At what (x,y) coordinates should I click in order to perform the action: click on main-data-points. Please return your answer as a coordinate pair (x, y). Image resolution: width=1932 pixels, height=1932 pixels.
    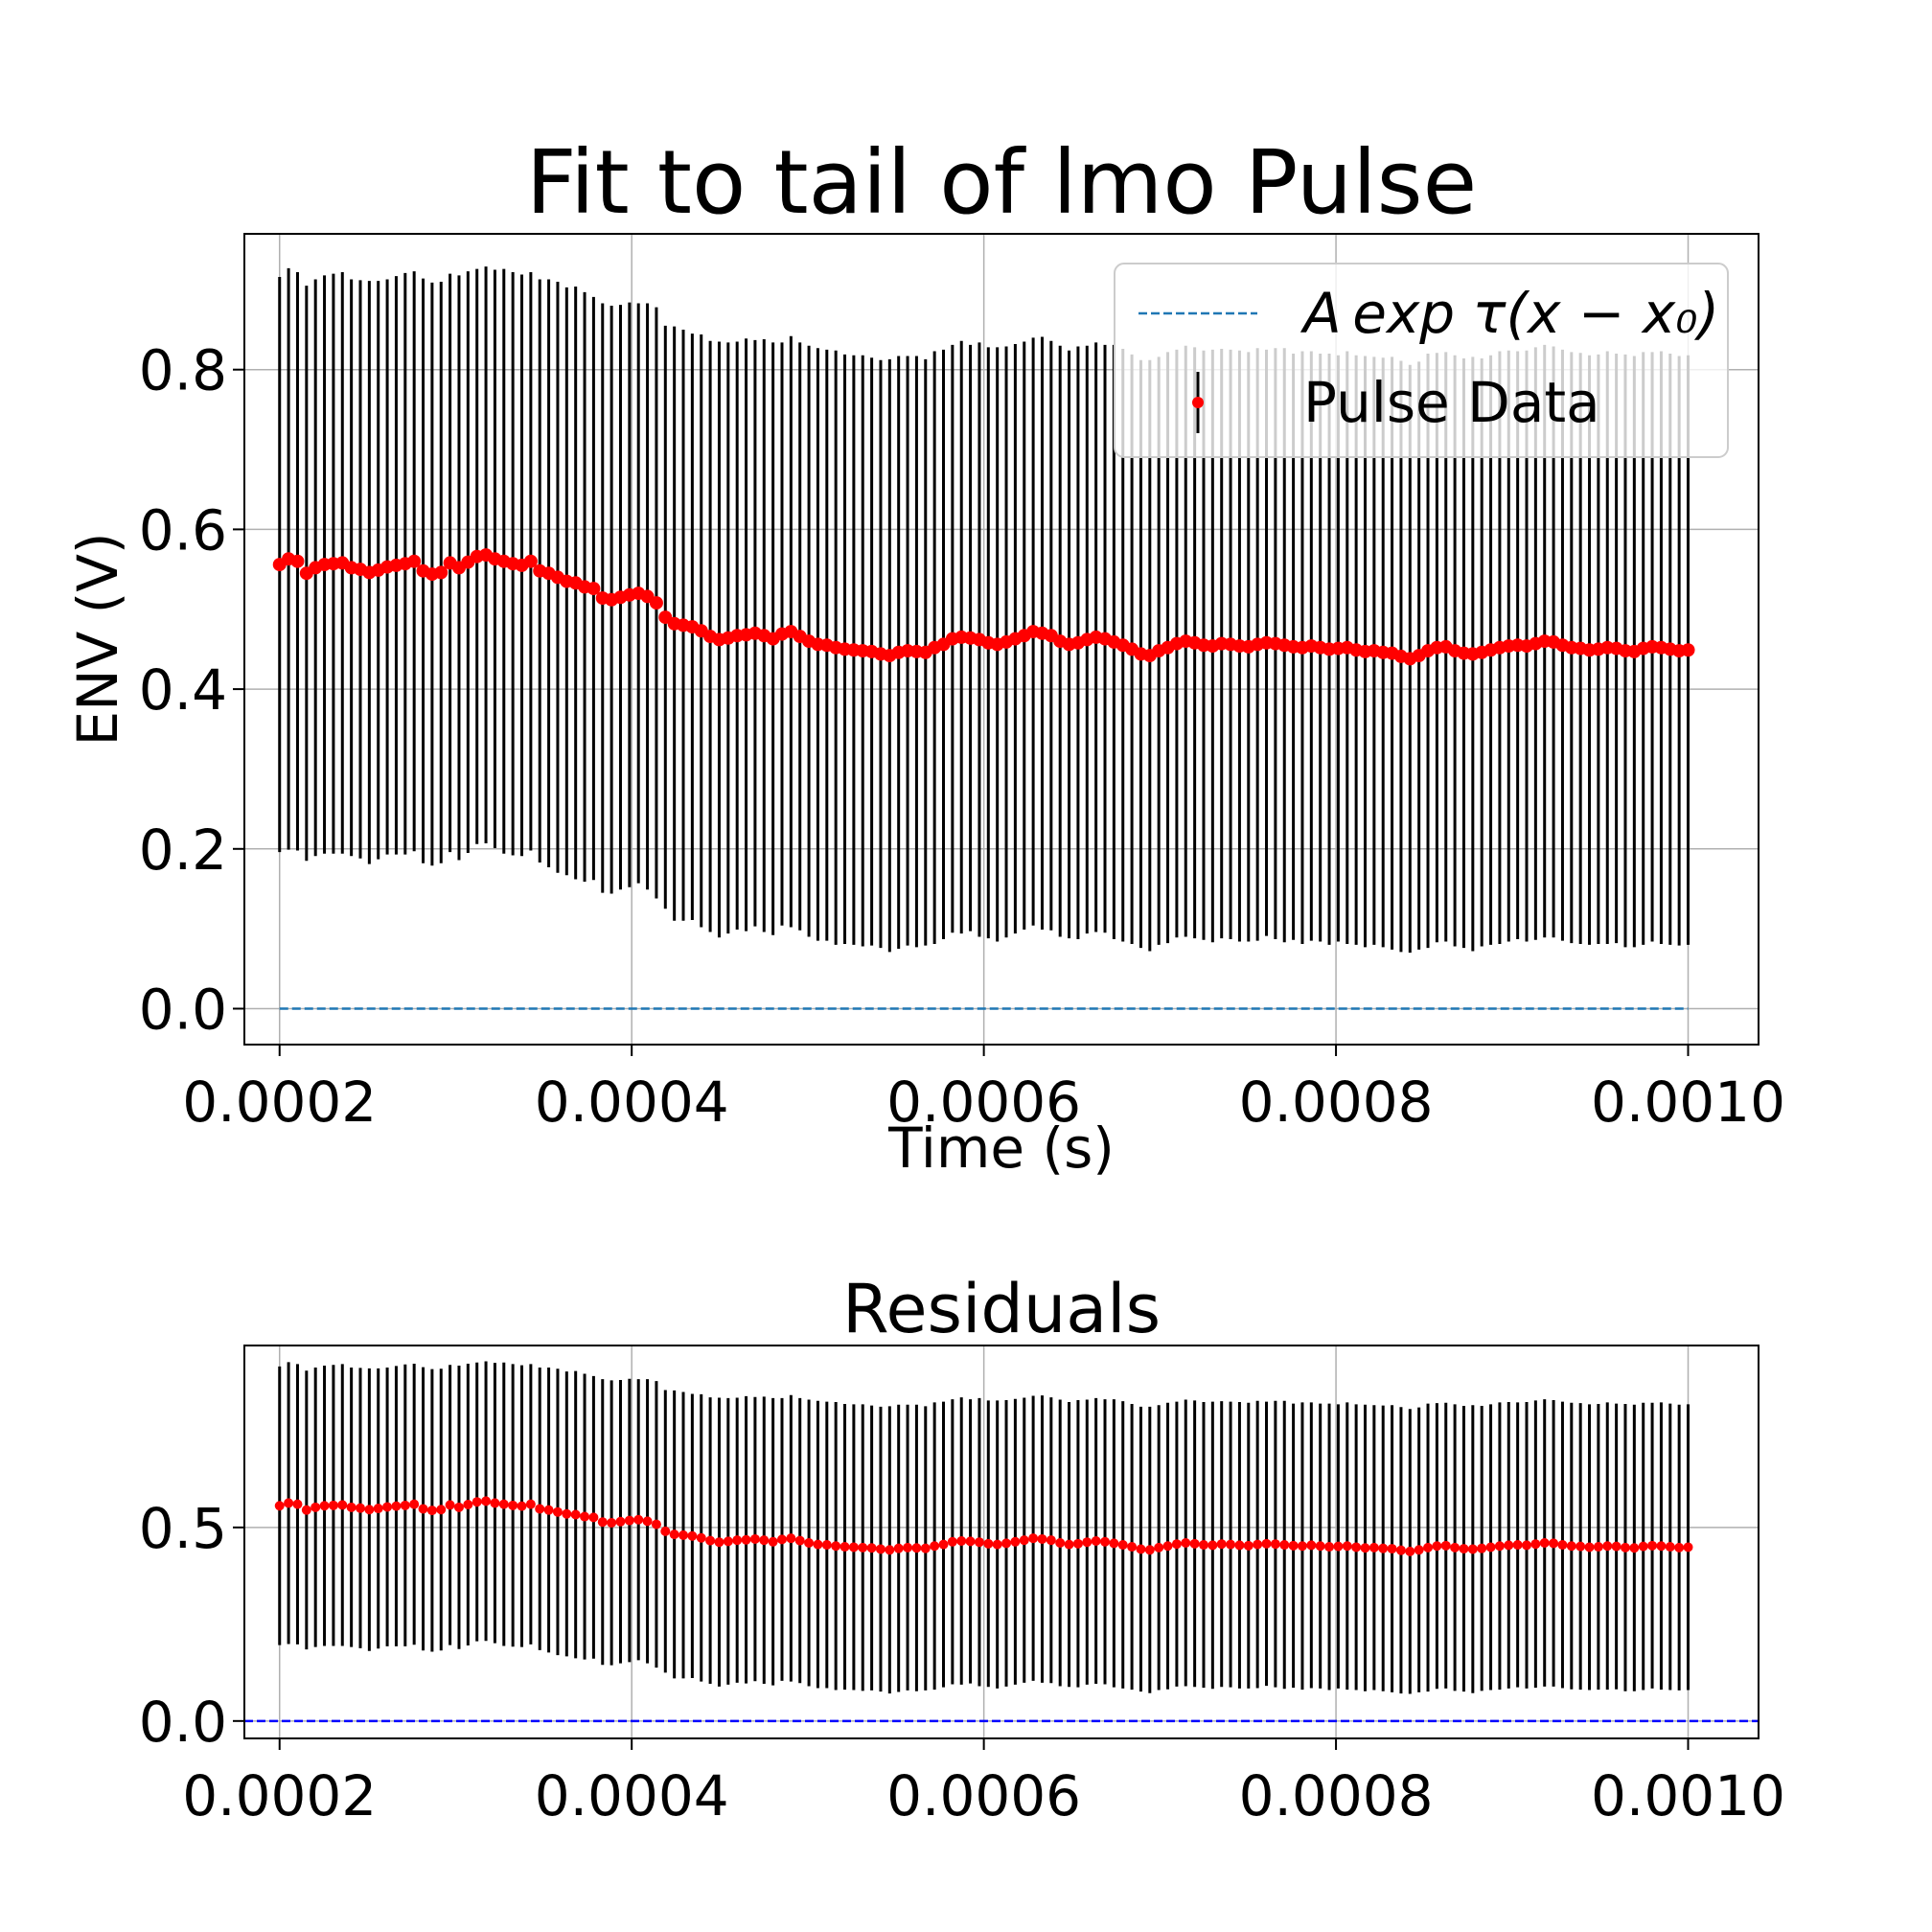
    Looking at the image, I should click on (983, 607).